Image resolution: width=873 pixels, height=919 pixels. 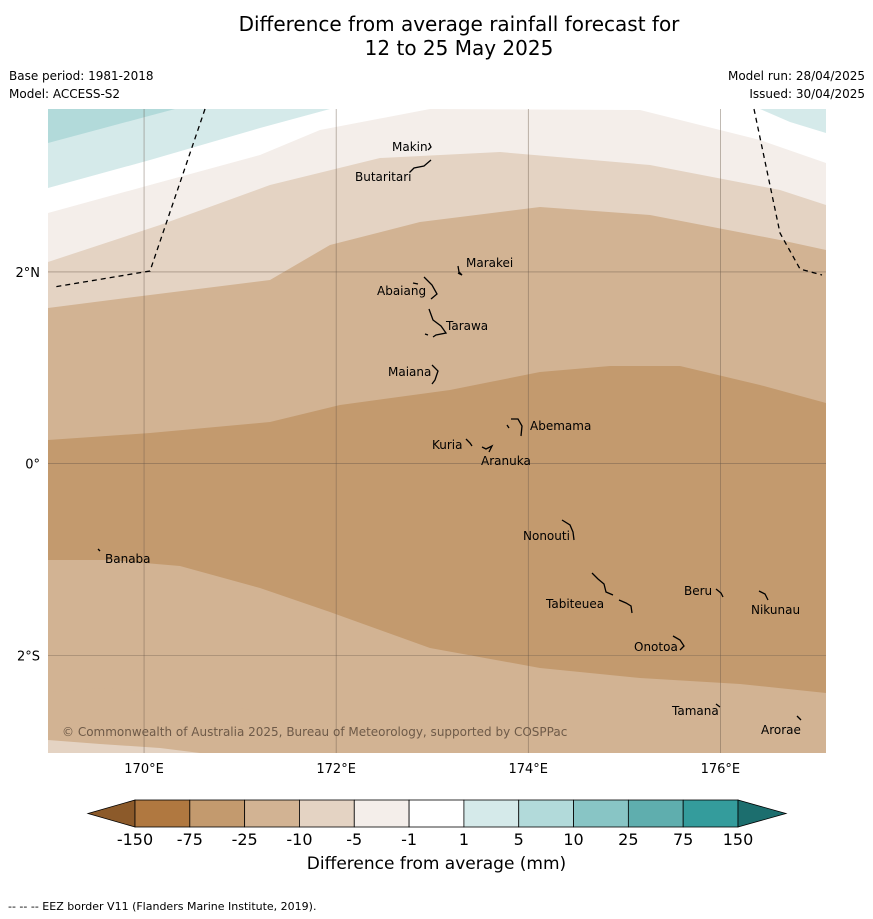 What do you see at coordinates (383, 177) in the screenshot?
I see `island-label: Butaritari` at bounding box center [383, 177].